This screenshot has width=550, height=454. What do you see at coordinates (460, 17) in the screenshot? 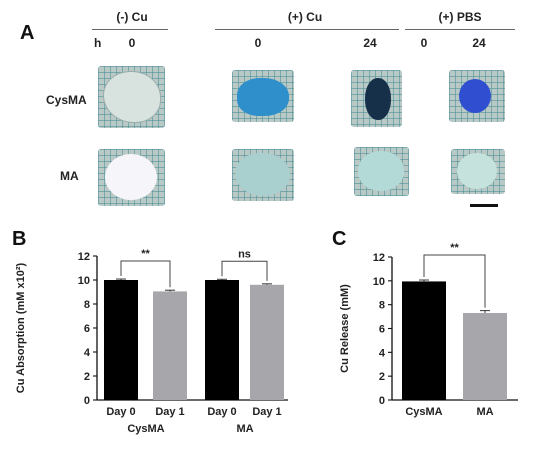
I see `group-header-pbs: (+) PBS` at bounding box center [460, 17].